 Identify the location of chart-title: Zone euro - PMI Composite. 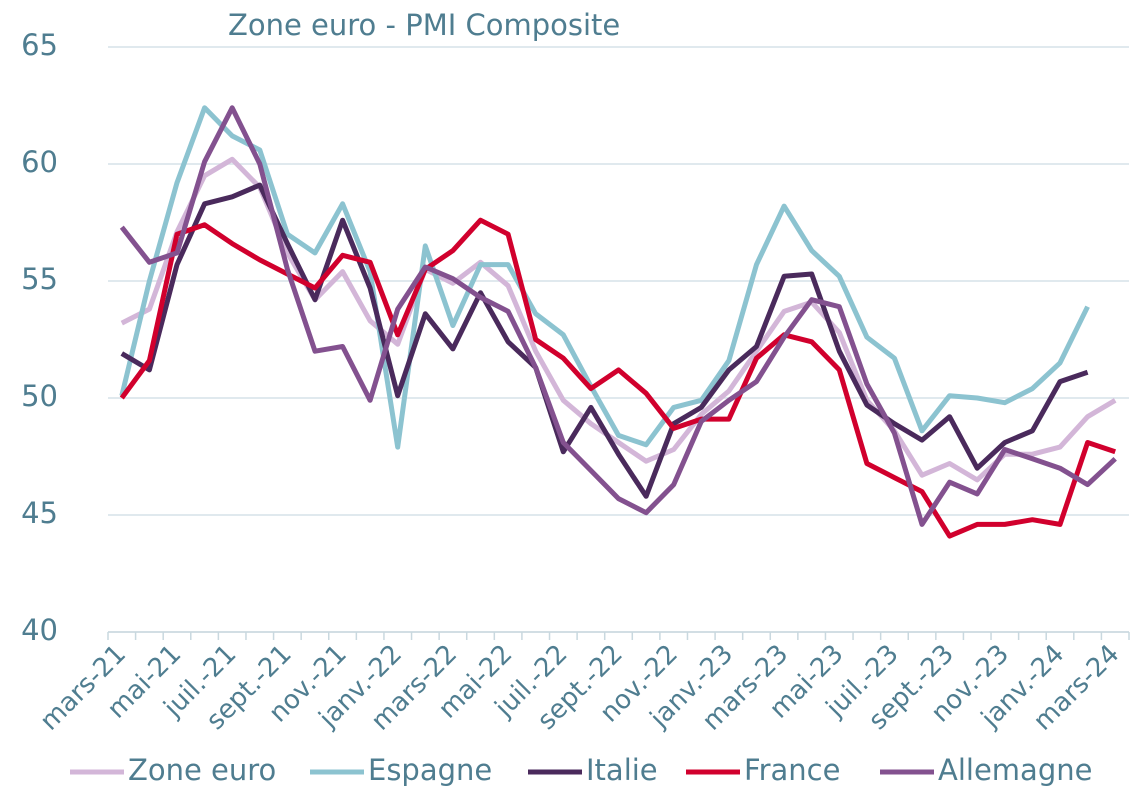
(424, 25).